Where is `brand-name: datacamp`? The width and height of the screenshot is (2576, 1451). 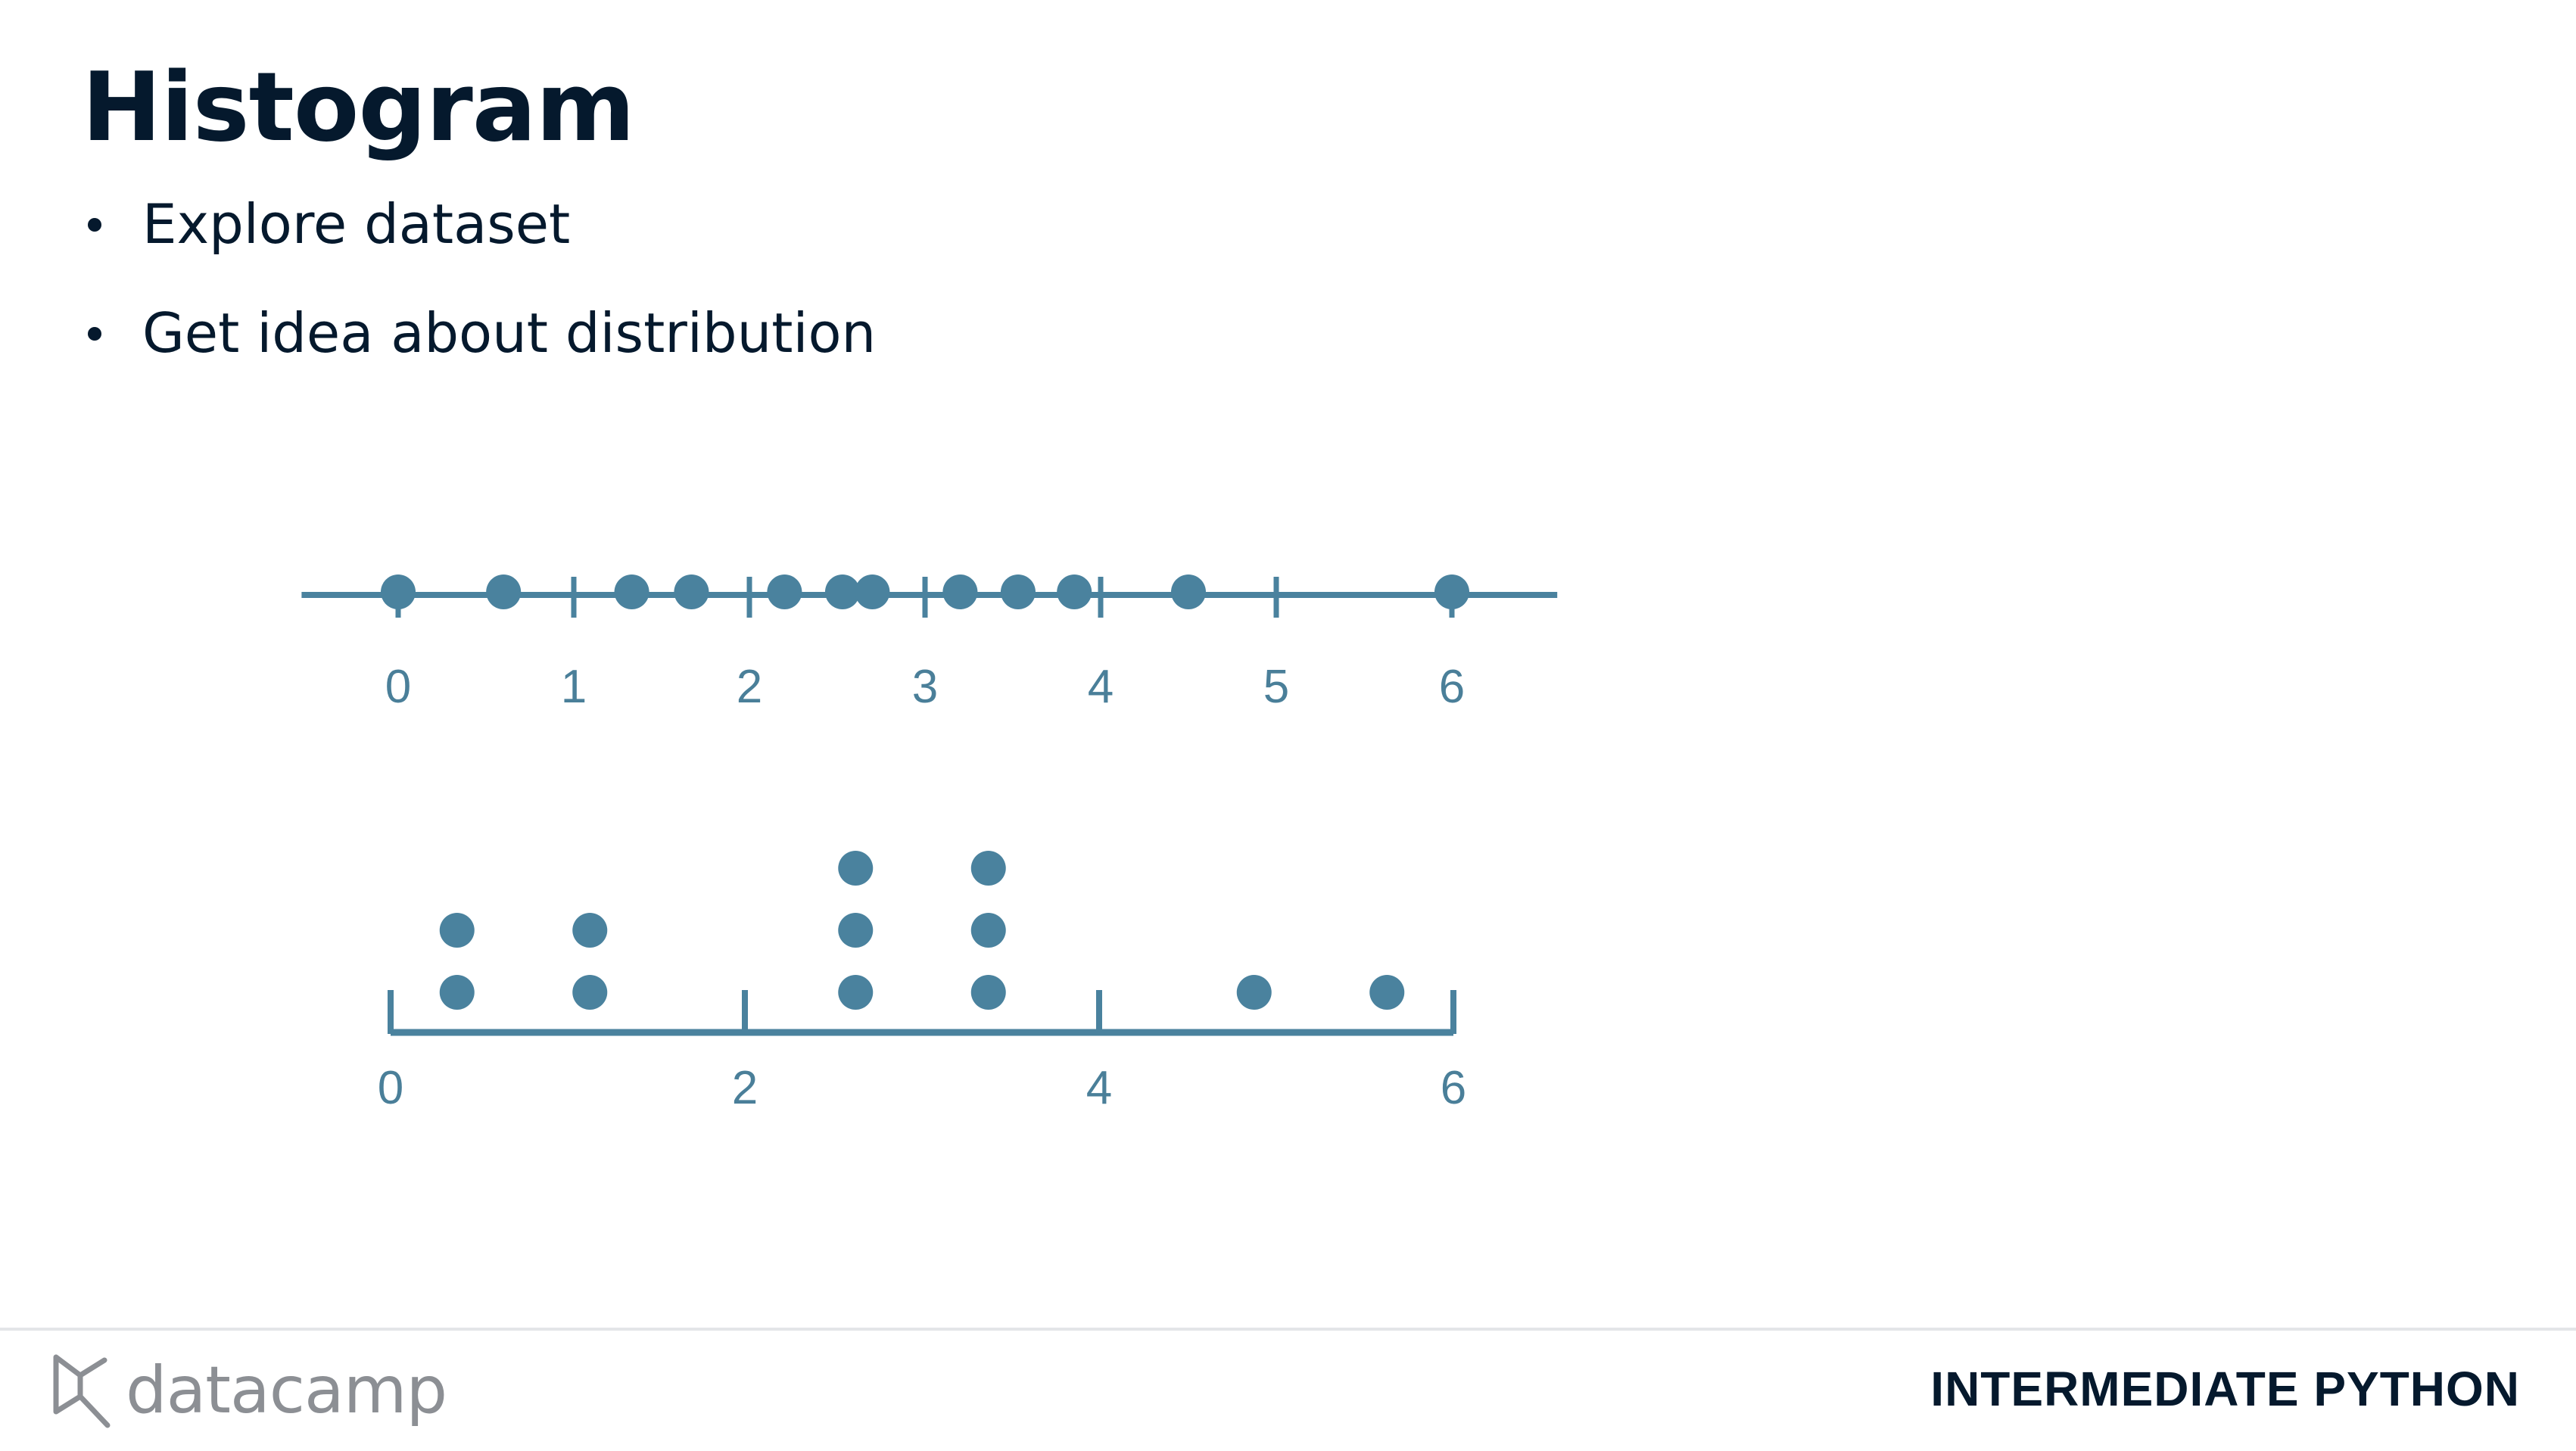
brand-name: datacamp is located at coordinates (286, 1390).